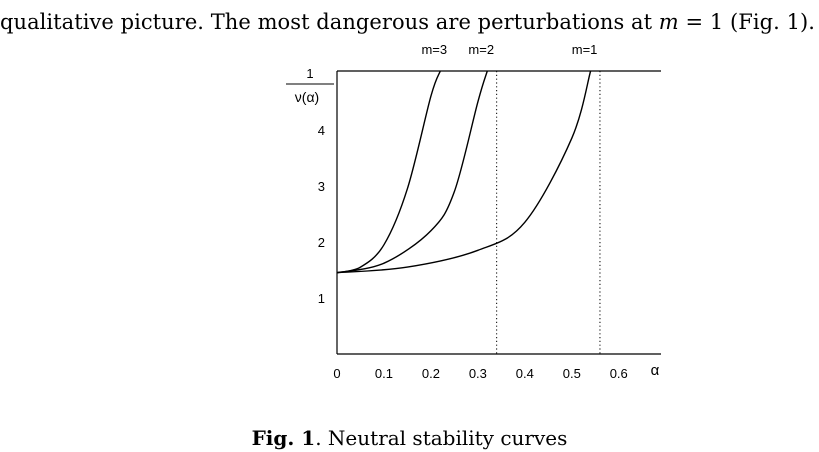  I want to click on series-label-m3: m=3, so click(434, 49).